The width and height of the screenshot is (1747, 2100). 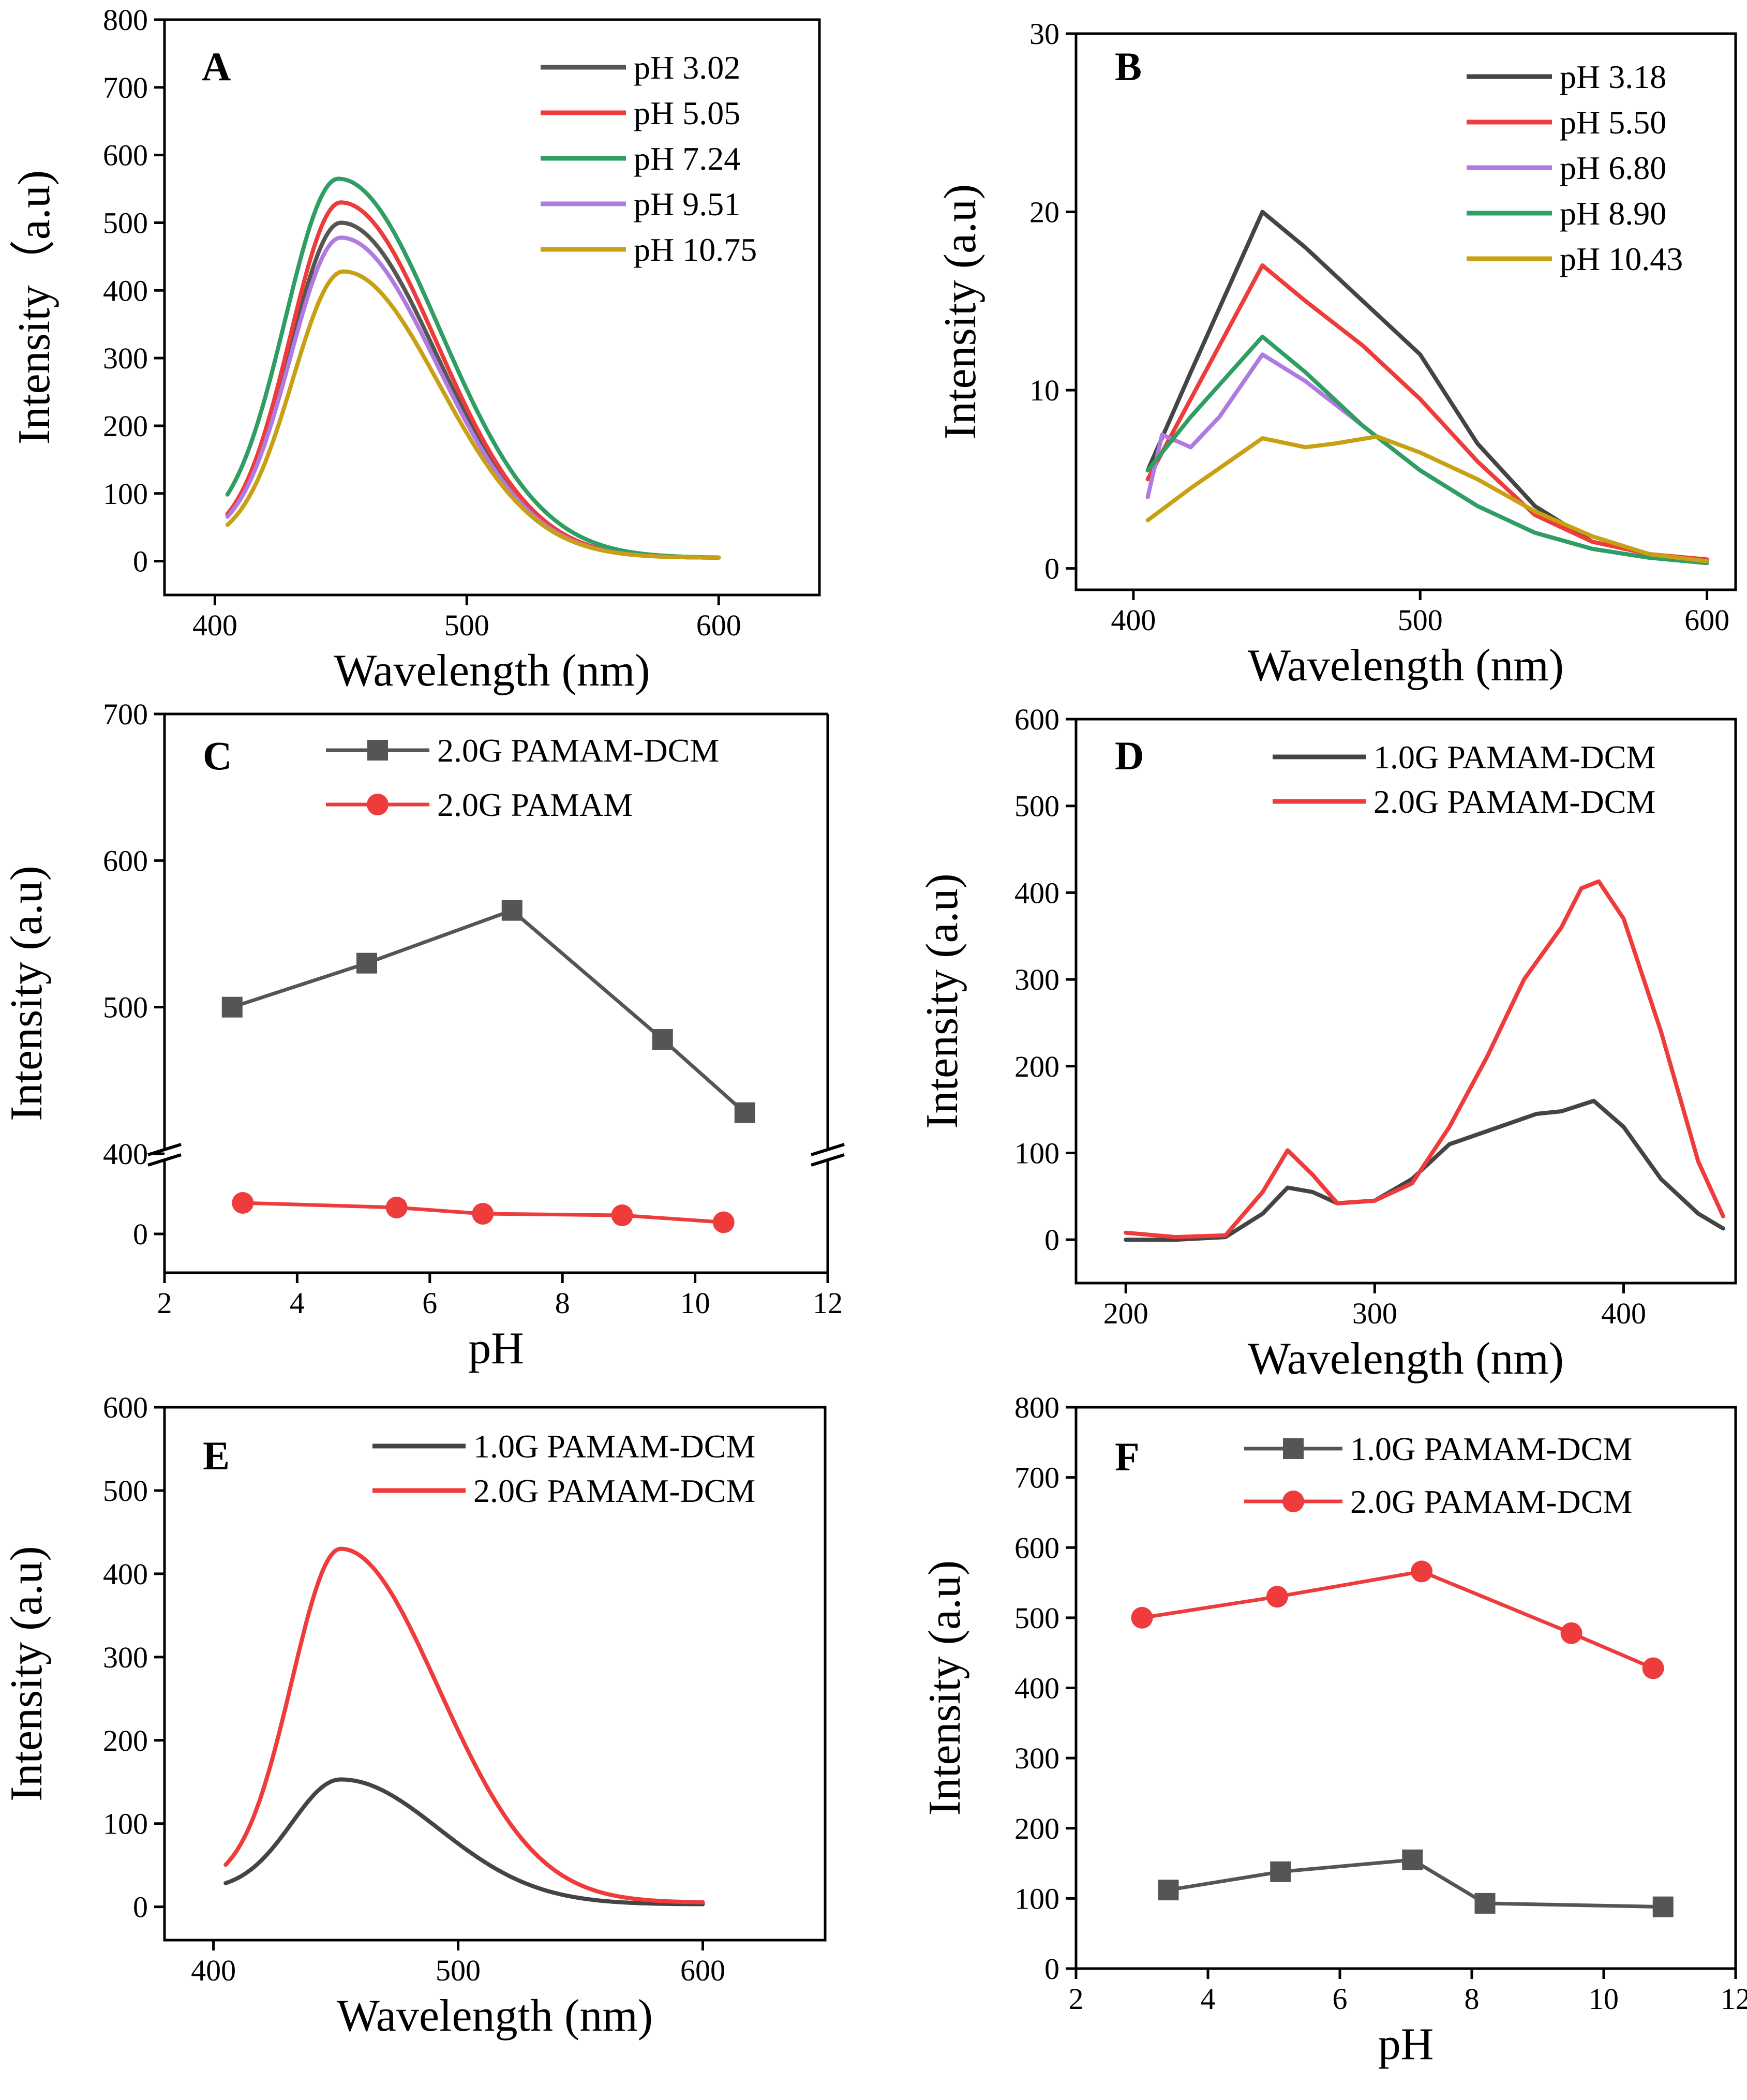 What do you see at coordinates (496, 1348) in the screenshot?
I see `x-axis-title: pH` at bounding box center [496, 1348].